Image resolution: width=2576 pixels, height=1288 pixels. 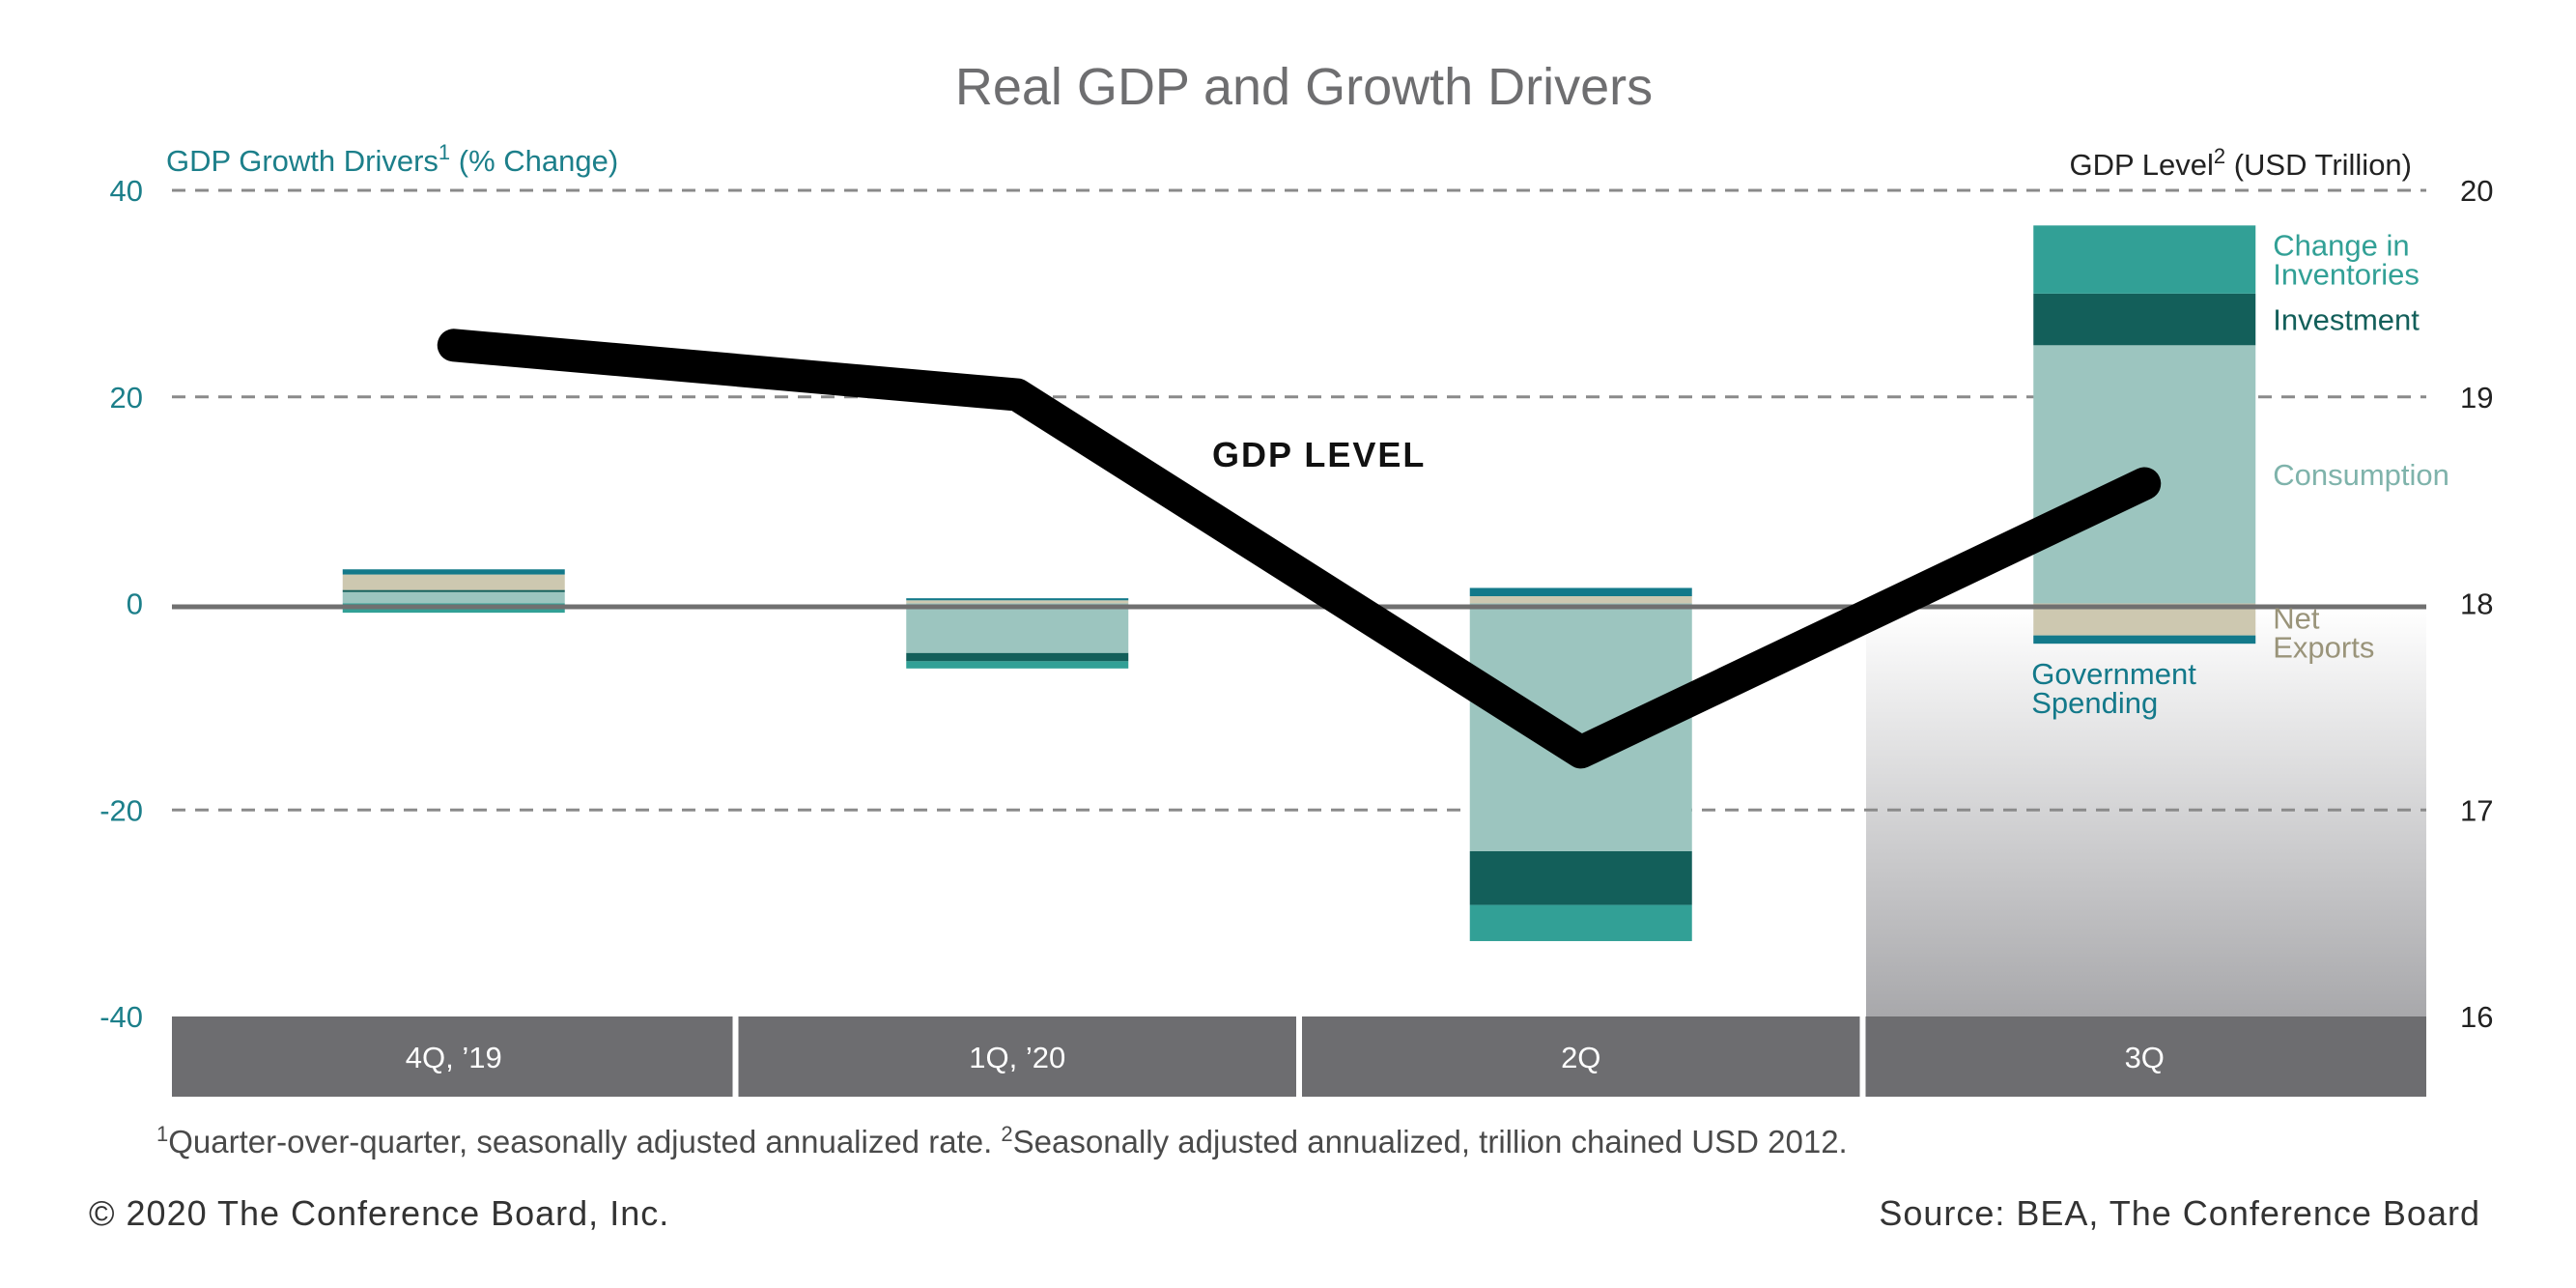 What do you see at coordinates (135, 604) in the screenshot?
I see `left-tick-0: 0` at bounding box center [135, 604].